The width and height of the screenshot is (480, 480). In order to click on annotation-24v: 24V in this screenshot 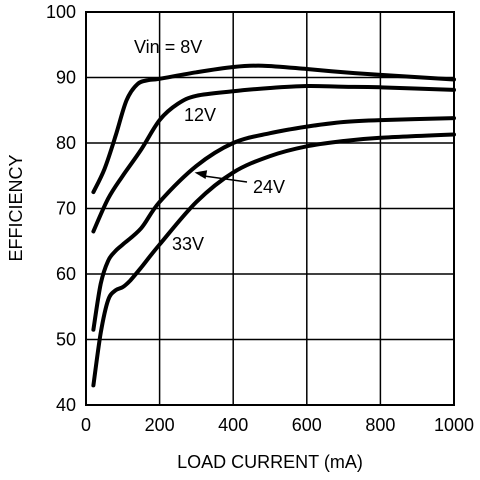, I will do `click(269, 187)`.